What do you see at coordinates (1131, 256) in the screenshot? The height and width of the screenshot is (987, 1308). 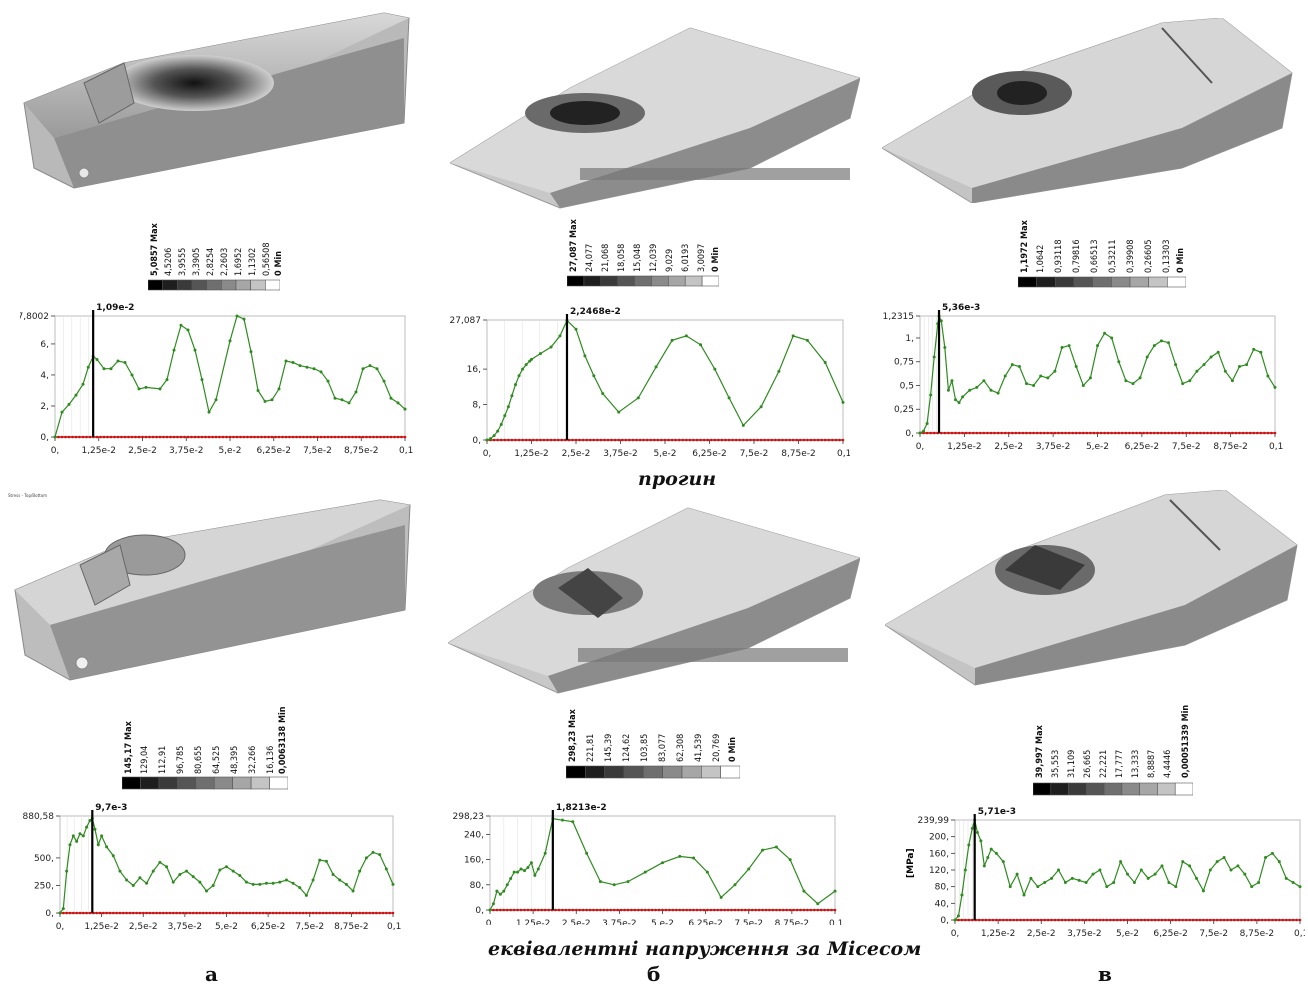 I see `legend-value: 0,39908` at bounding box center [1131, 256].